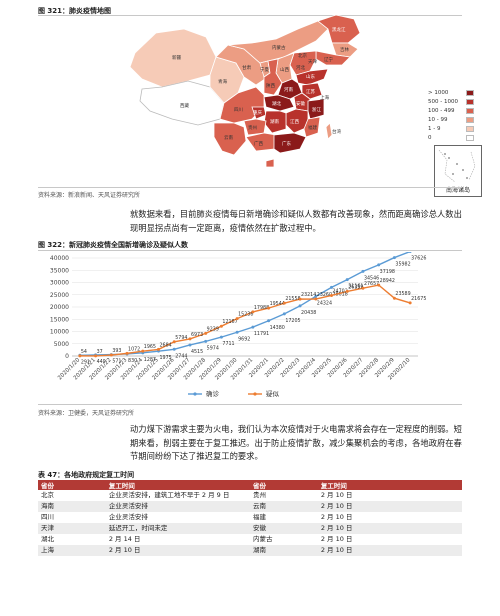  I want to click on table-cell: 湖南, so click(283, 550).